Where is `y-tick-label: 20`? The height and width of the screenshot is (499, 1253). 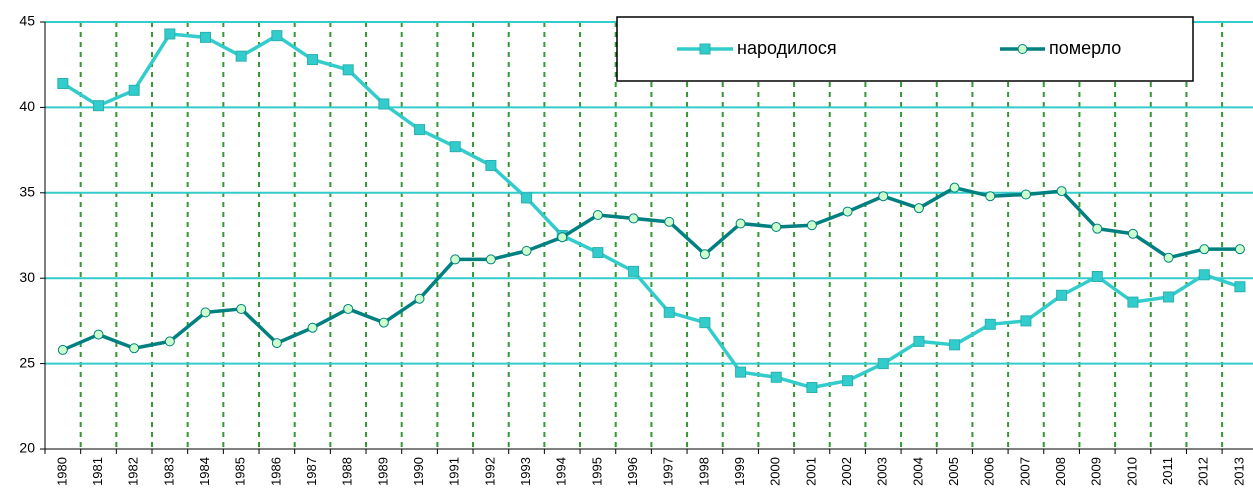
y-tick-label: 20 is located at coordinates (27, 448).